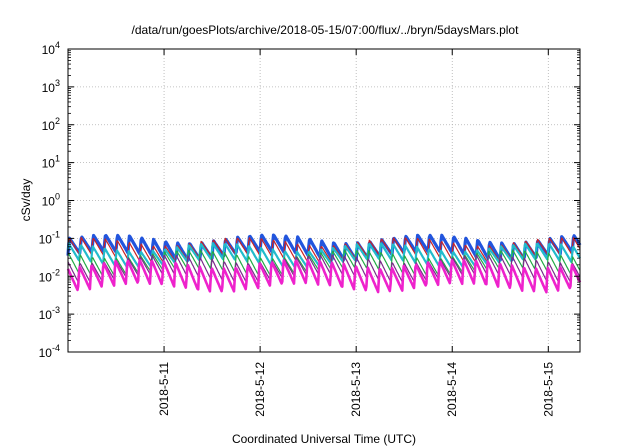  What do you see at coordinates (51, 48) in the screenshot?
I see `y-tick-label: 10⁴` at bounding box center [51, 48].